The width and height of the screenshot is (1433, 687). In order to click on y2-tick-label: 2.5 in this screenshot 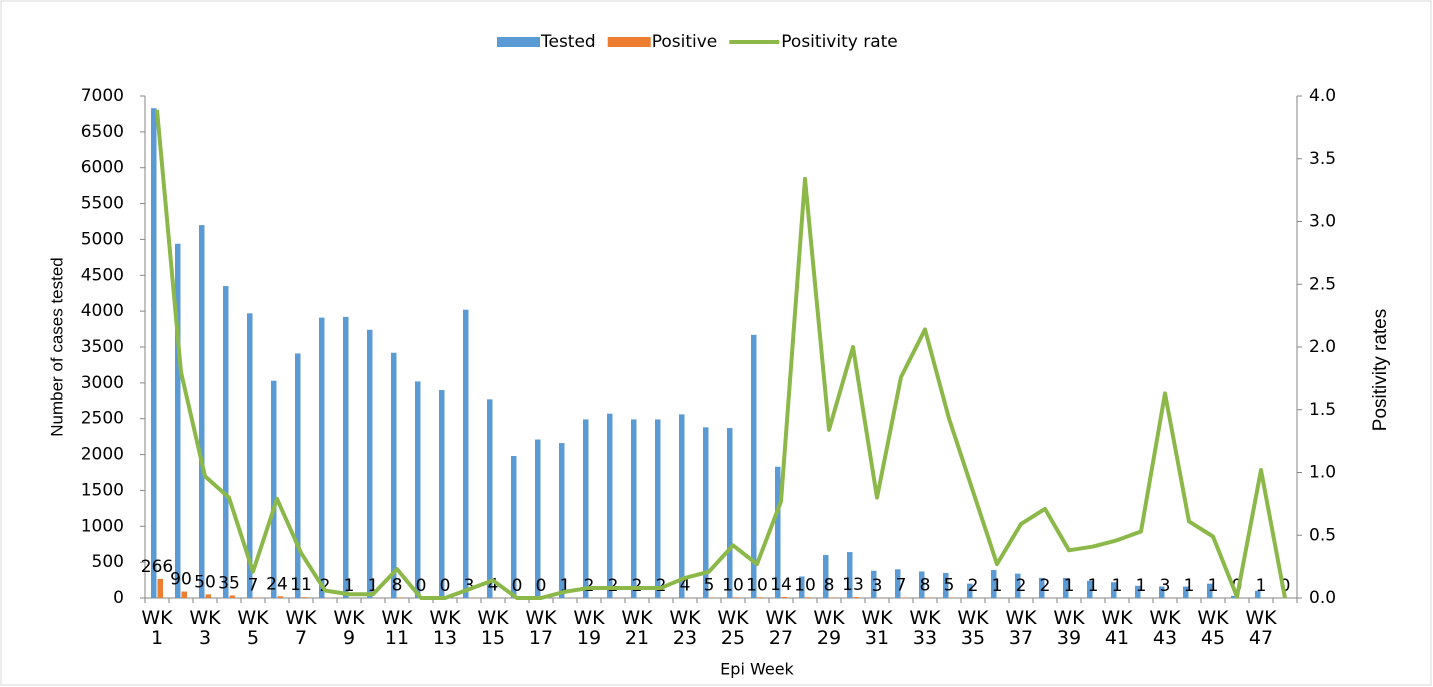, I will do `click(1322, 284)`.